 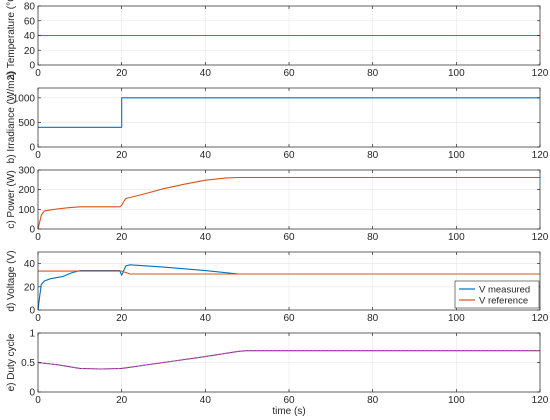 I want to click on y-tick-label: 1, so click(x=32, y=334).